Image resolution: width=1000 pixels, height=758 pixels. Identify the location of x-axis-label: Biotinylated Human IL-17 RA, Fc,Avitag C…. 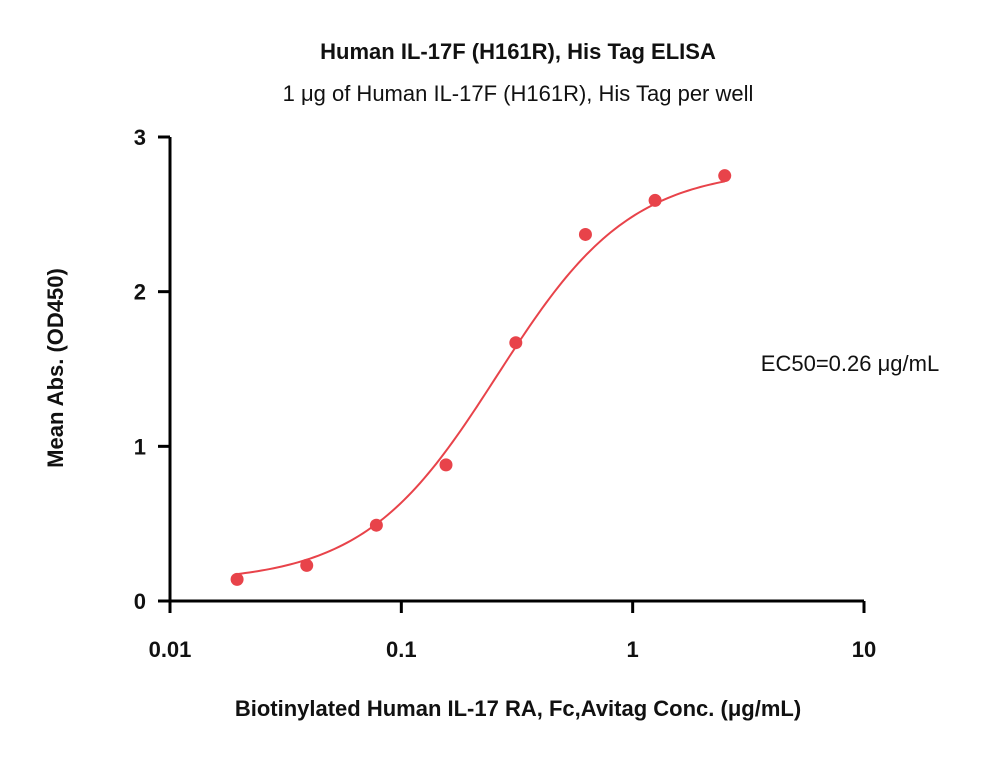
(518, 708).